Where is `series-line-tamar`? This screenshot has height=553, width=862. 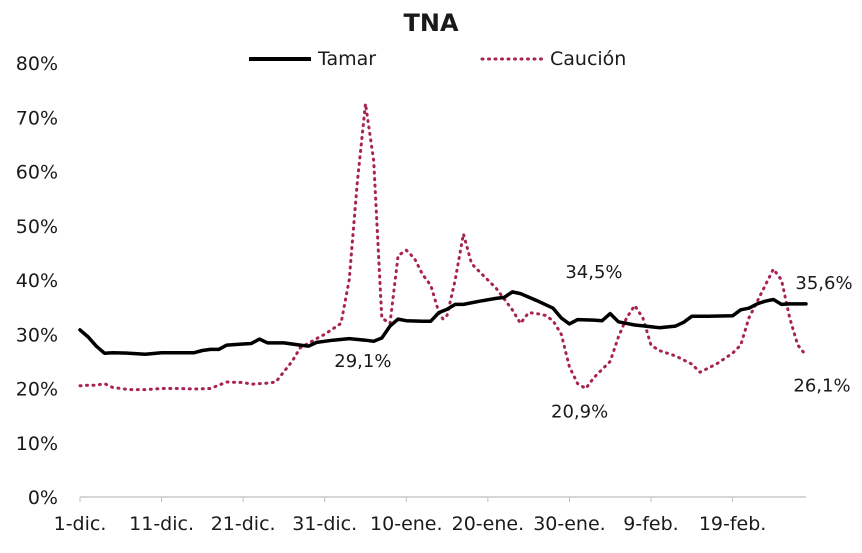
series-line-tamar is located at coordinates (443, 323).